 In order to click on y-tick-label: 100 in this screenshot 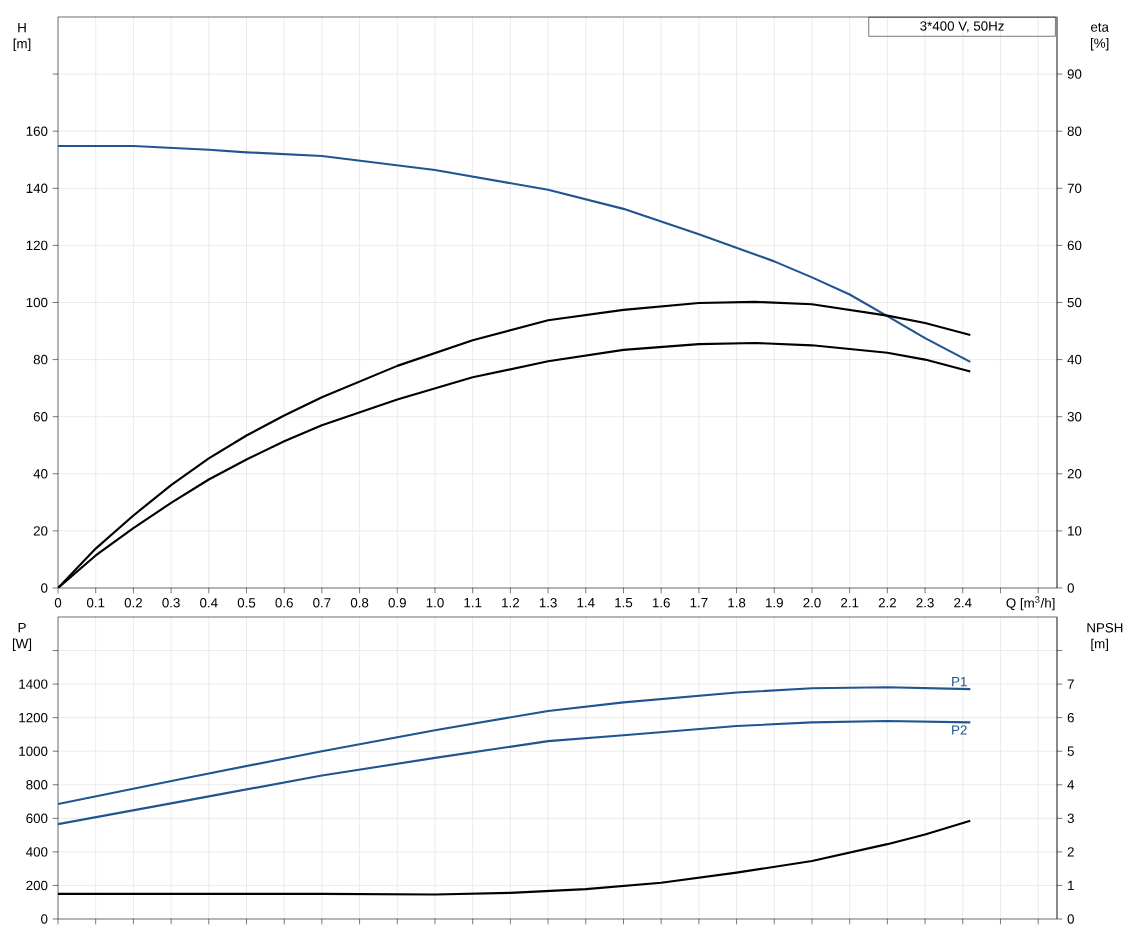, I will do `click(37, 302)`.